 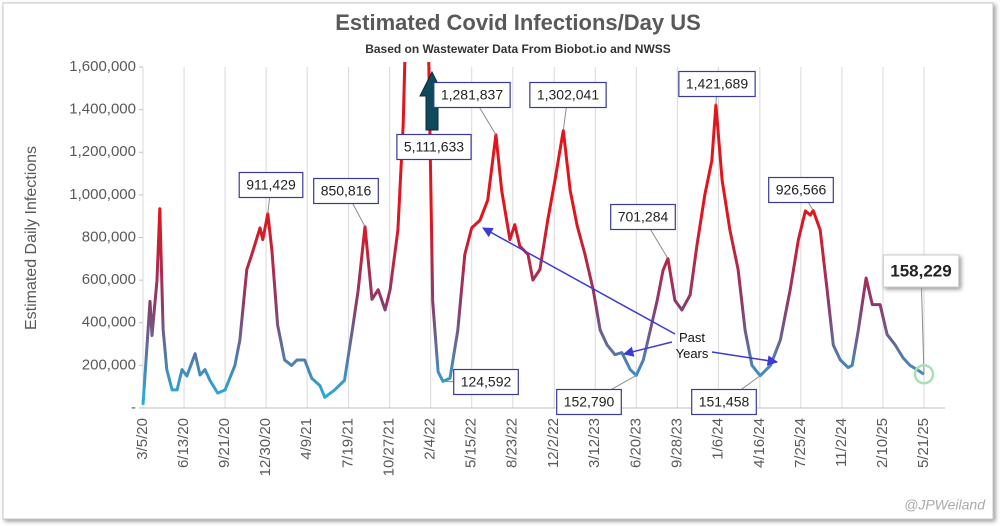 What do you see at coordinates (102, 194) in the screenshot?
I see `y-tick-label: 1,000,000` at bounding box center [102, 194].